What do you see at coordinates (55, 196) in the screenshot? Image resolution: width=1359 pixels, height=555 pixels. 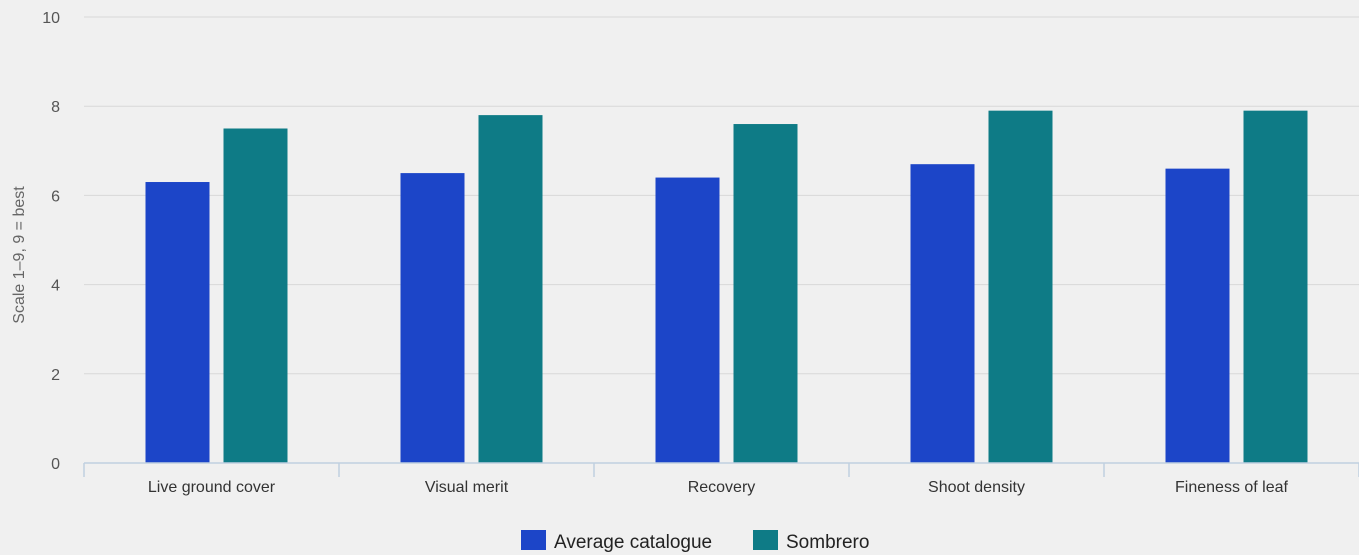 I see `y-tick-label: 6` at bounding box center [55, 196].